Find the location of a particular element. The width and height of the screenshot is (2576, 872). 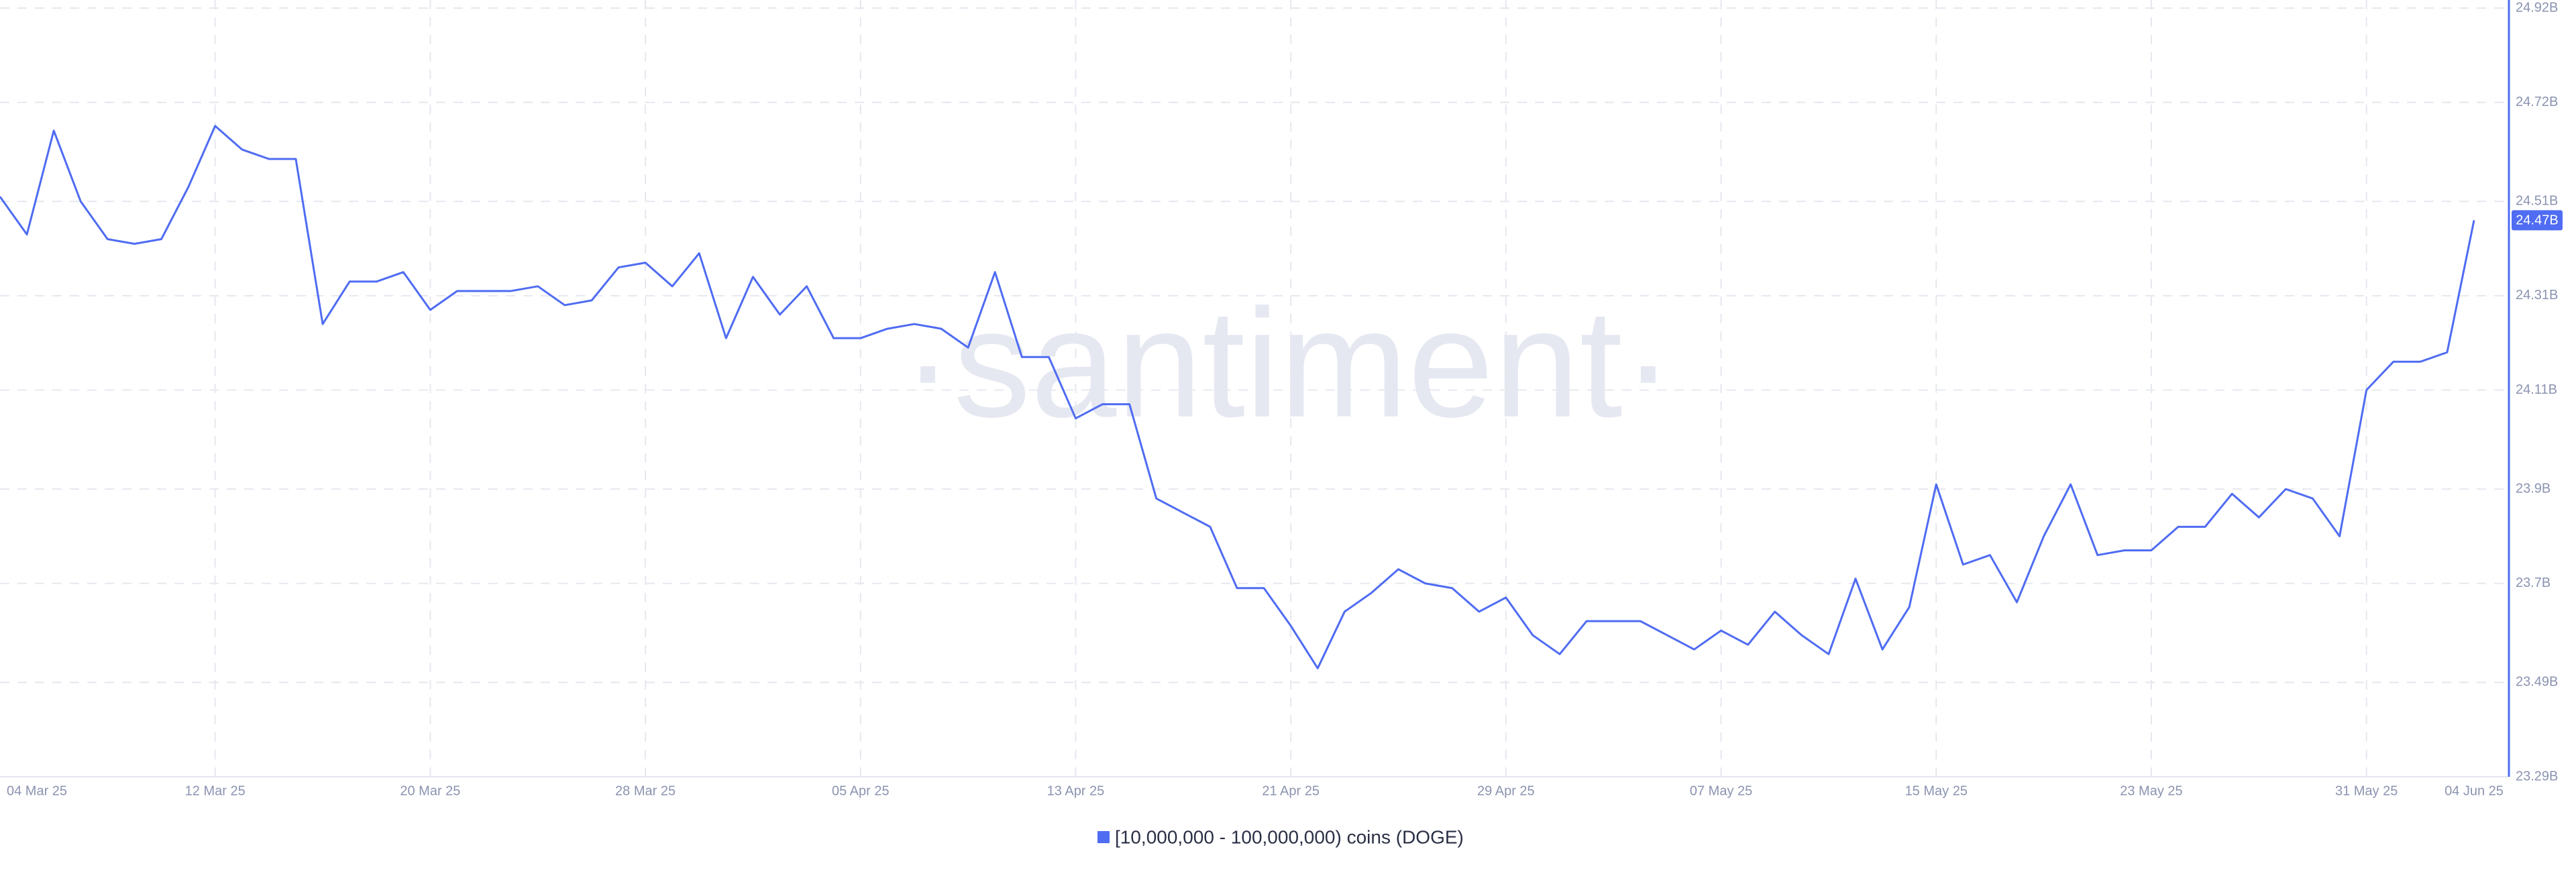

x-tick-label: 15 May 25 is located at coordinates (1936, 790).